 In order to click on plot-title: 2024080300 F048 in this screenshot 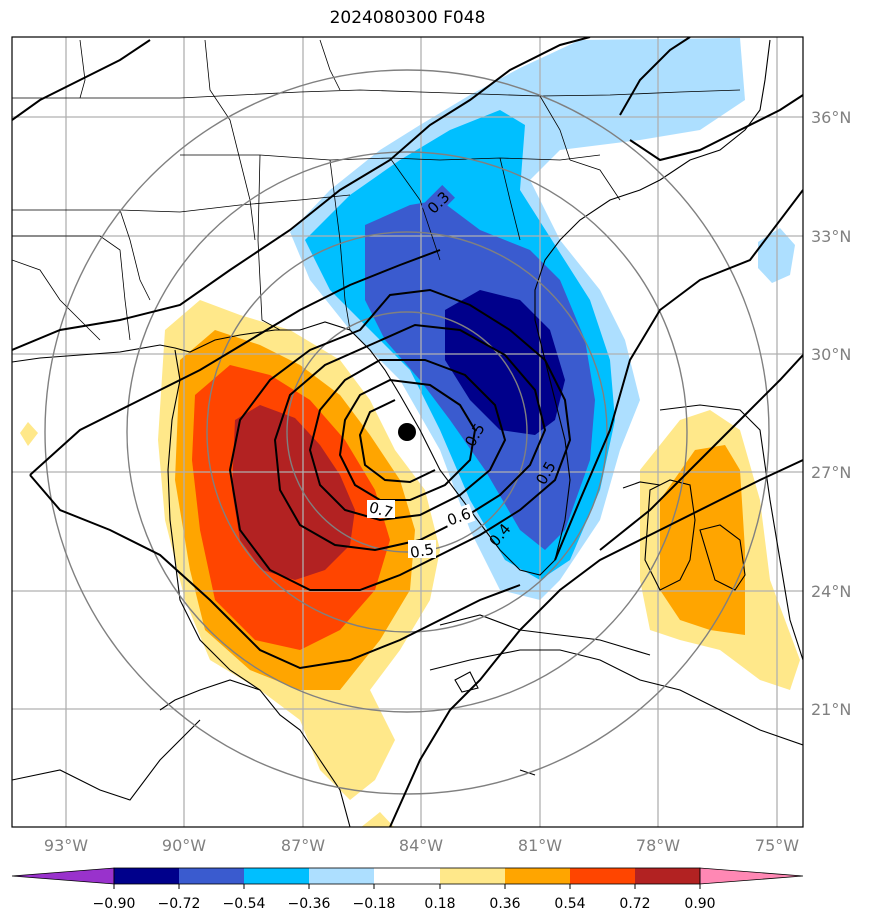, I will do `click(407, 18)`.